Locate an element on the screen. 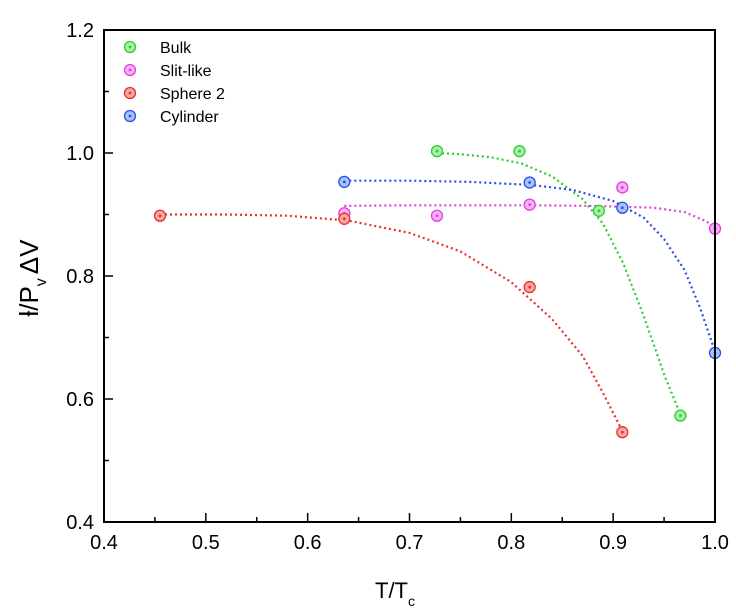 The image size is (736, 616). x-axis-title-main: T/T is located at coordinates (391, 590).